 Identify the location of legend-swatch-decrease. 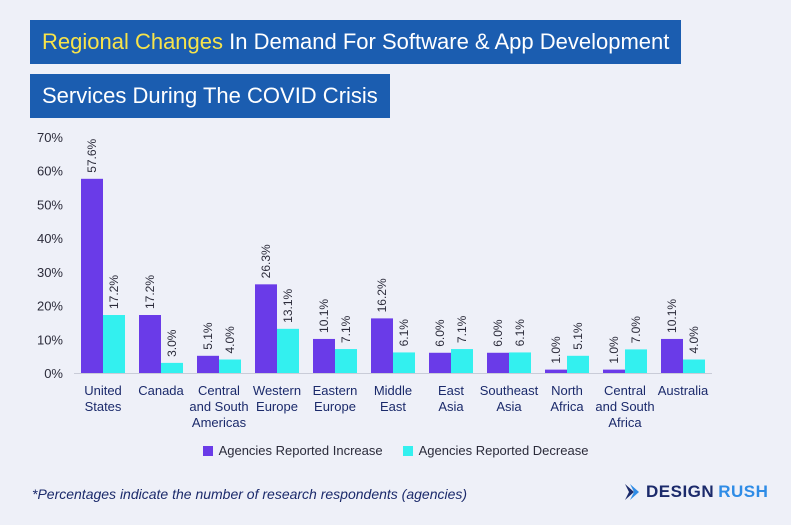
(407, 450).